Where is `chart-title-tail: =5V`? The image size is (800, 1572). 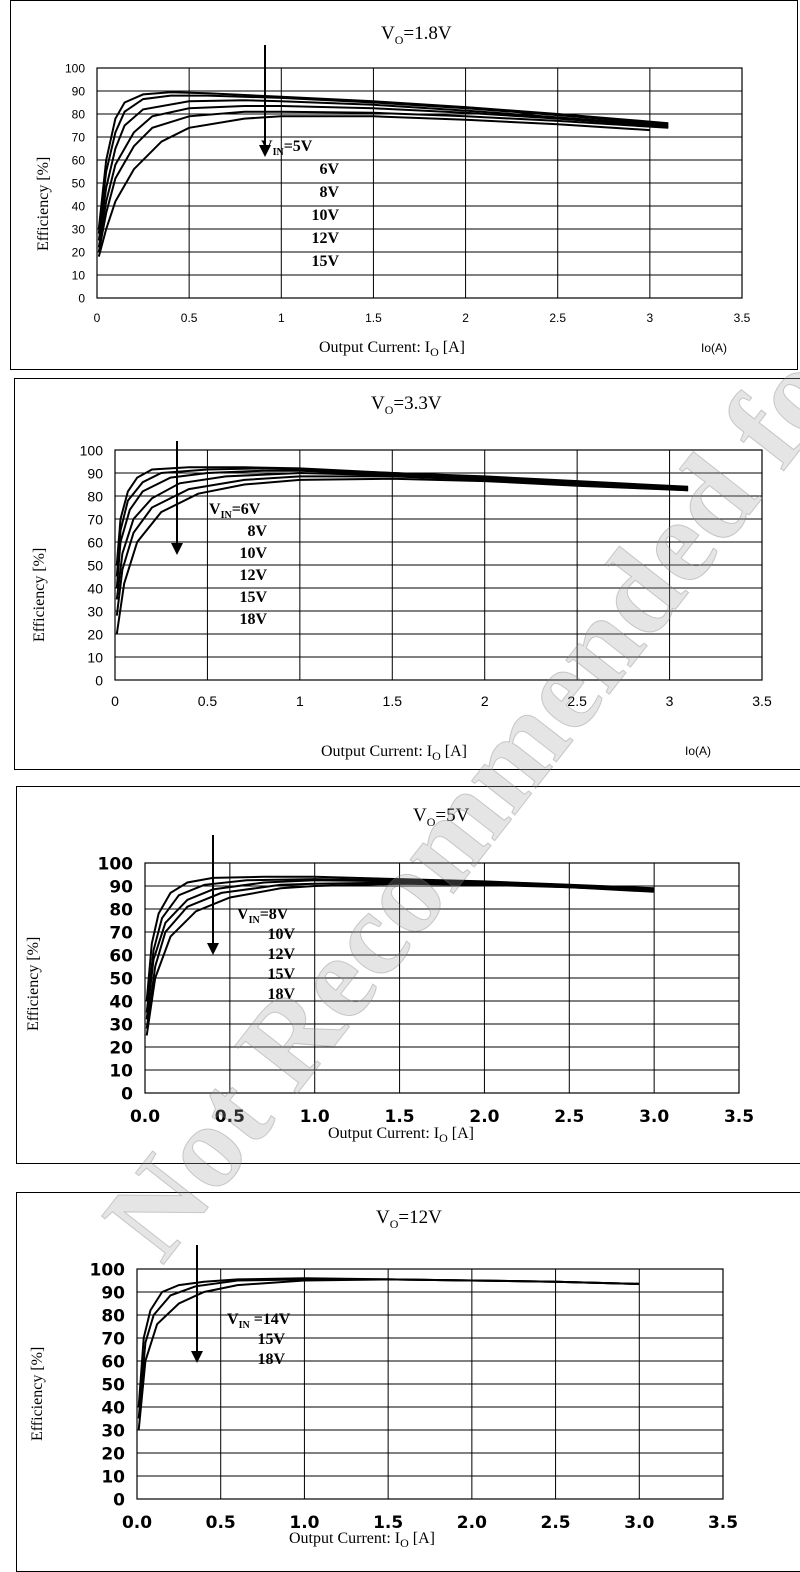 chart-title-tail: =5V is located at coordinates (452, 815).